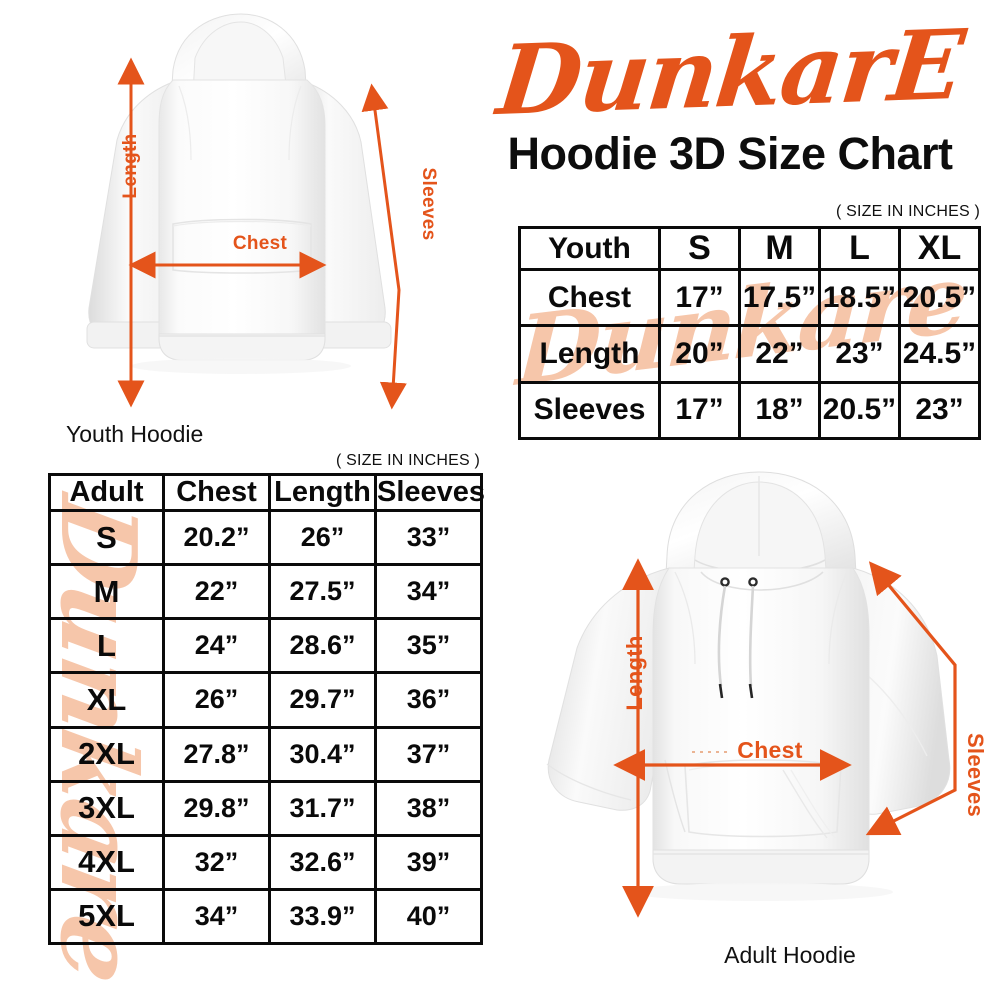  I want to click on adult-corner-label: Adult, so click(106, 492).